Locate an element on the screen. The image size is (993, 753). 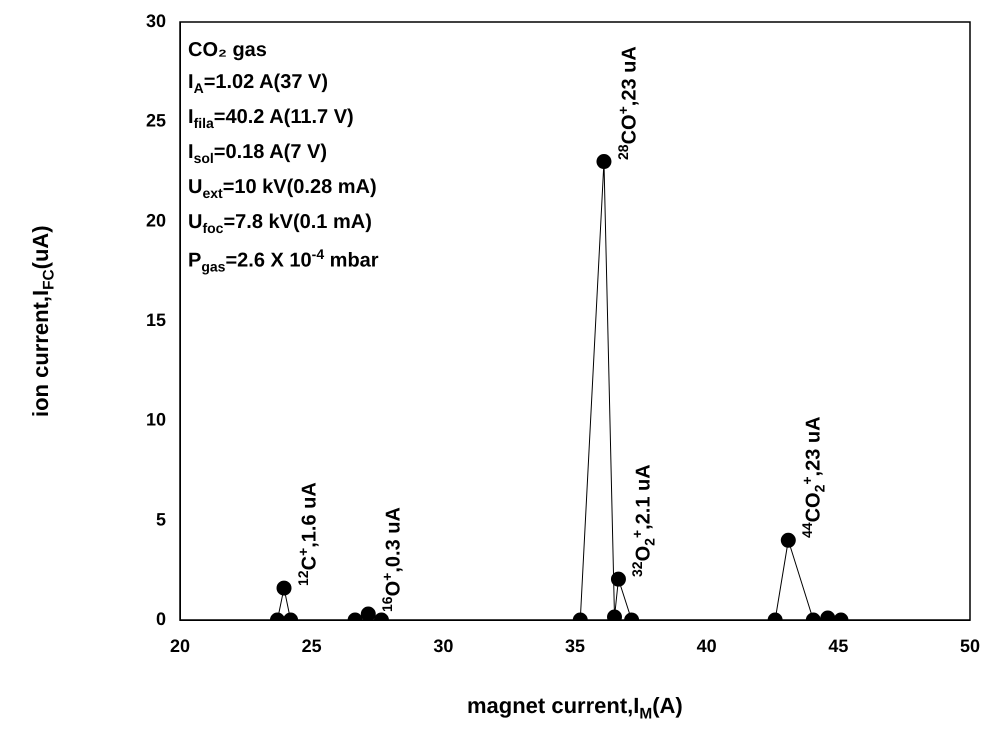
point is located at coordinates (604, 162).